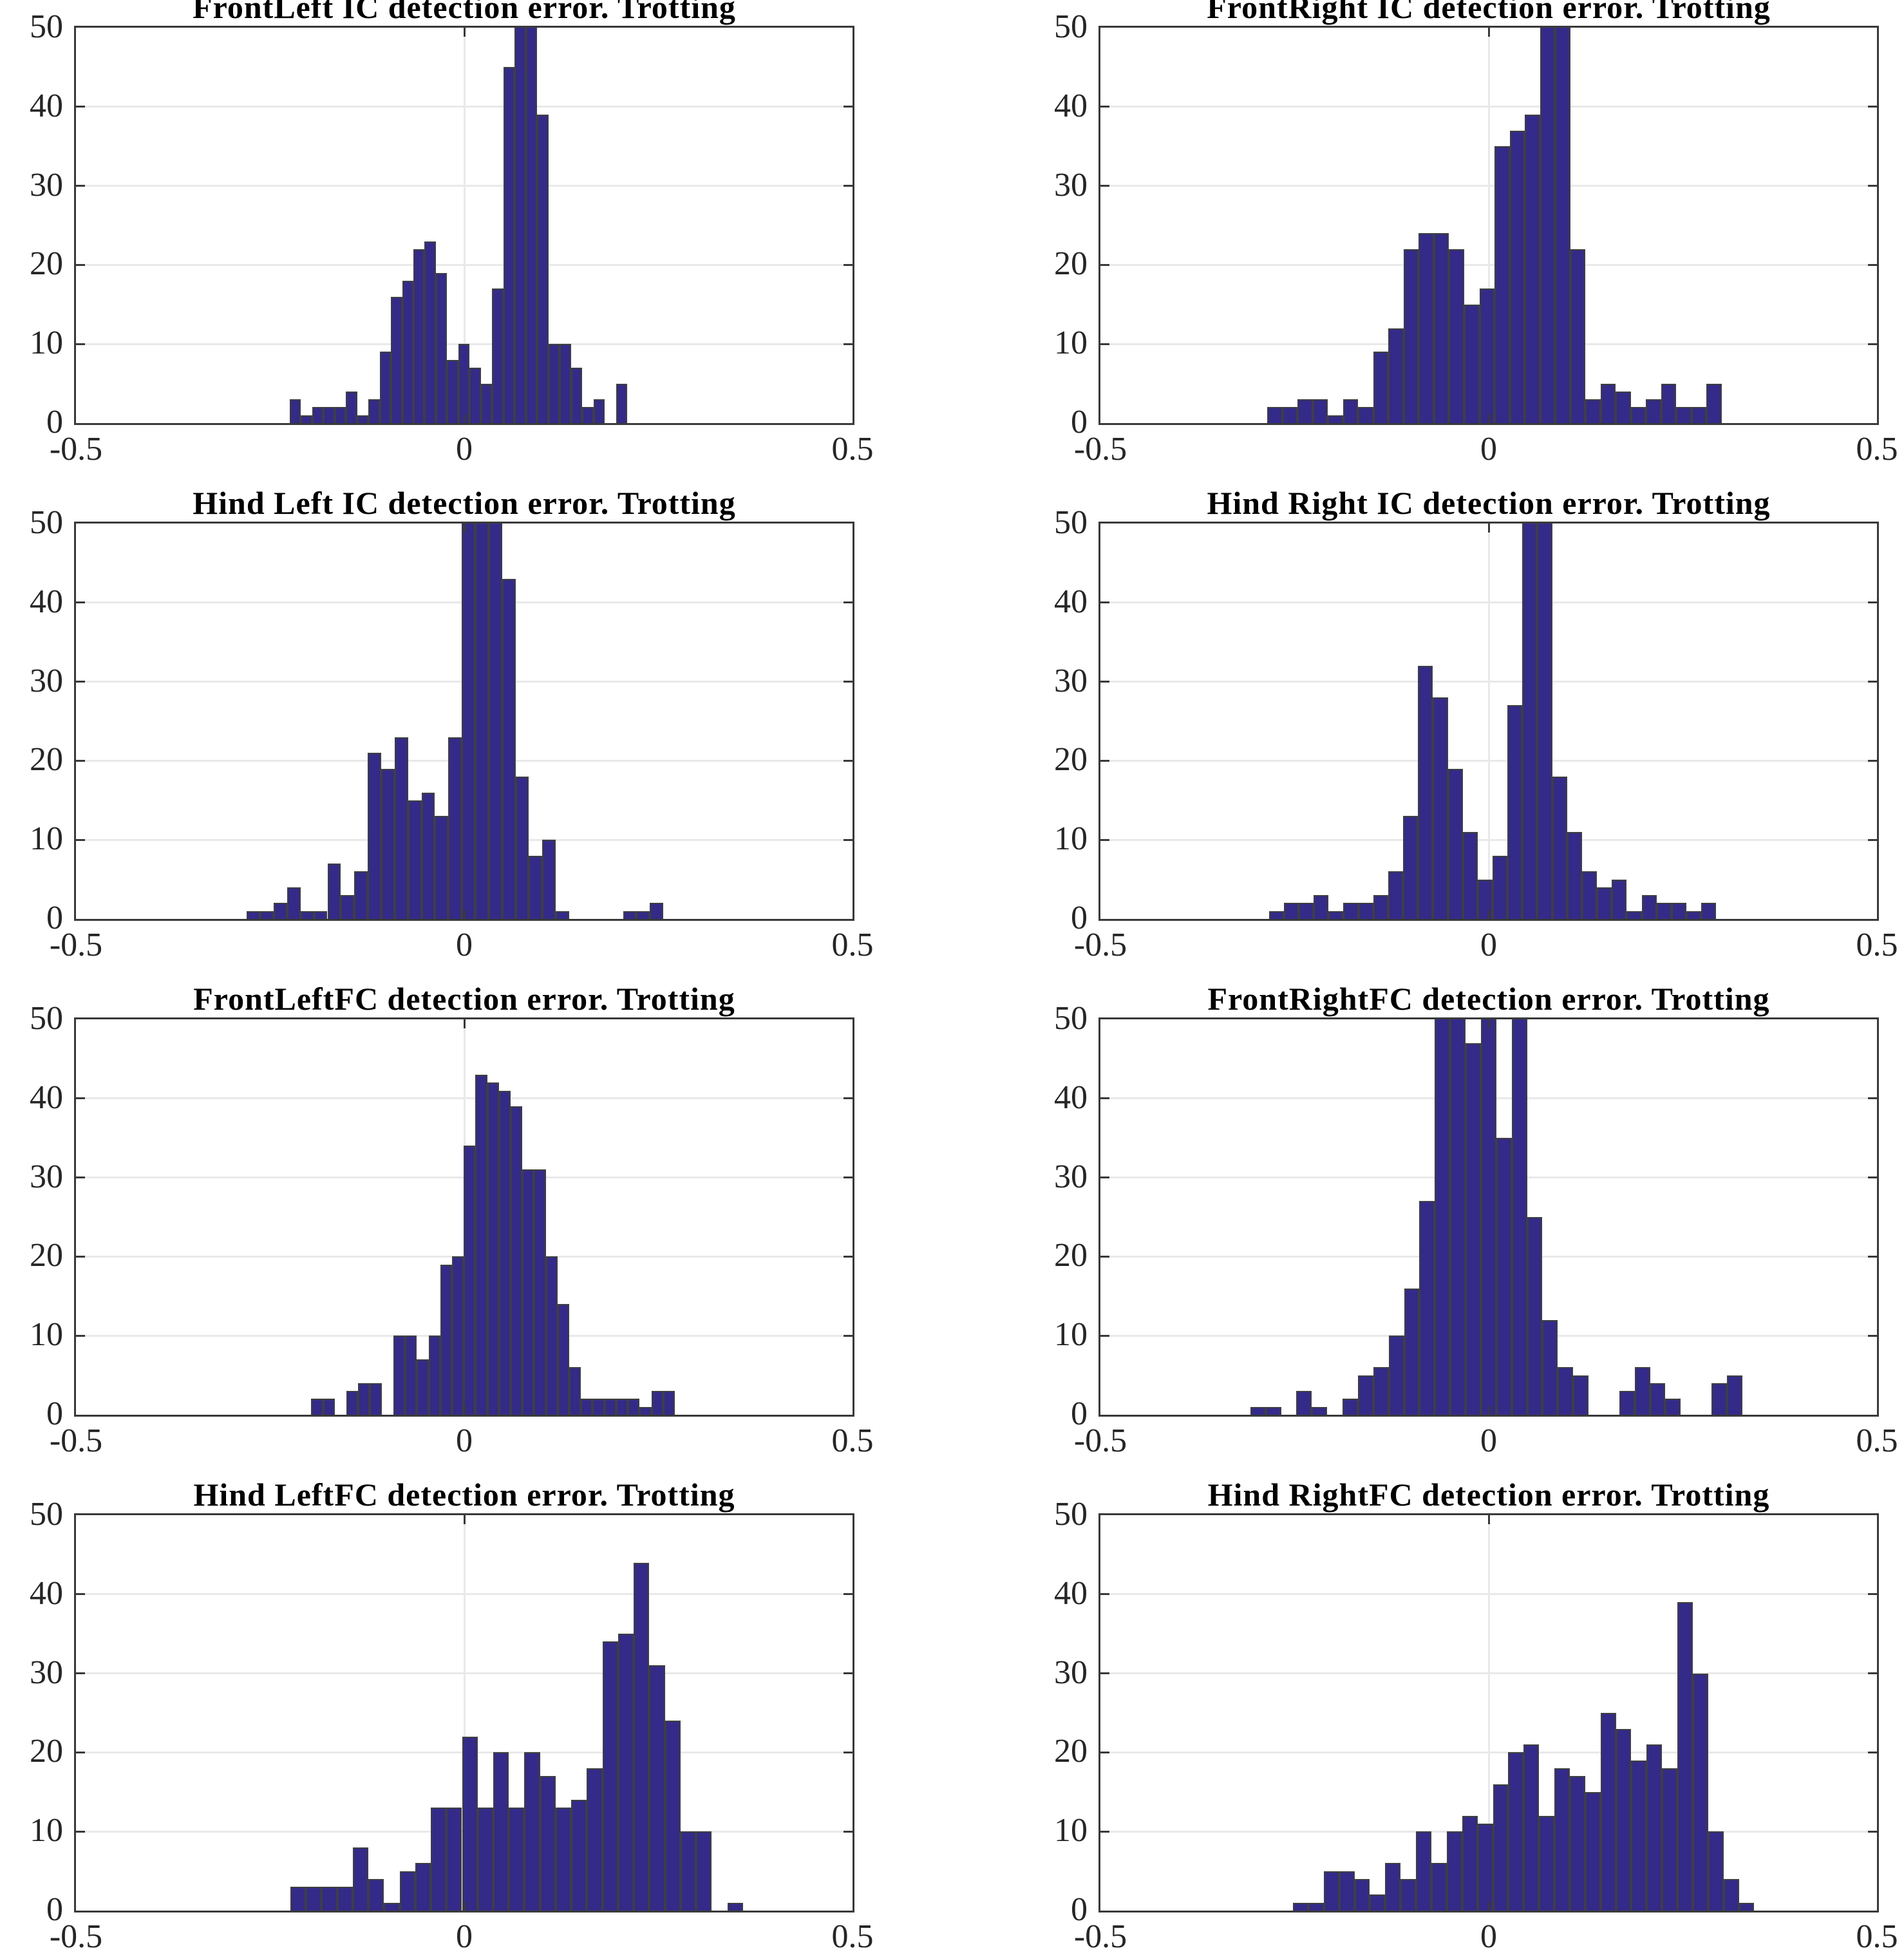  Describe the element at coordinates (464, 503) in the screenshot. I see `plot-title: Hind Left IC detection error. Trotting` at that location.